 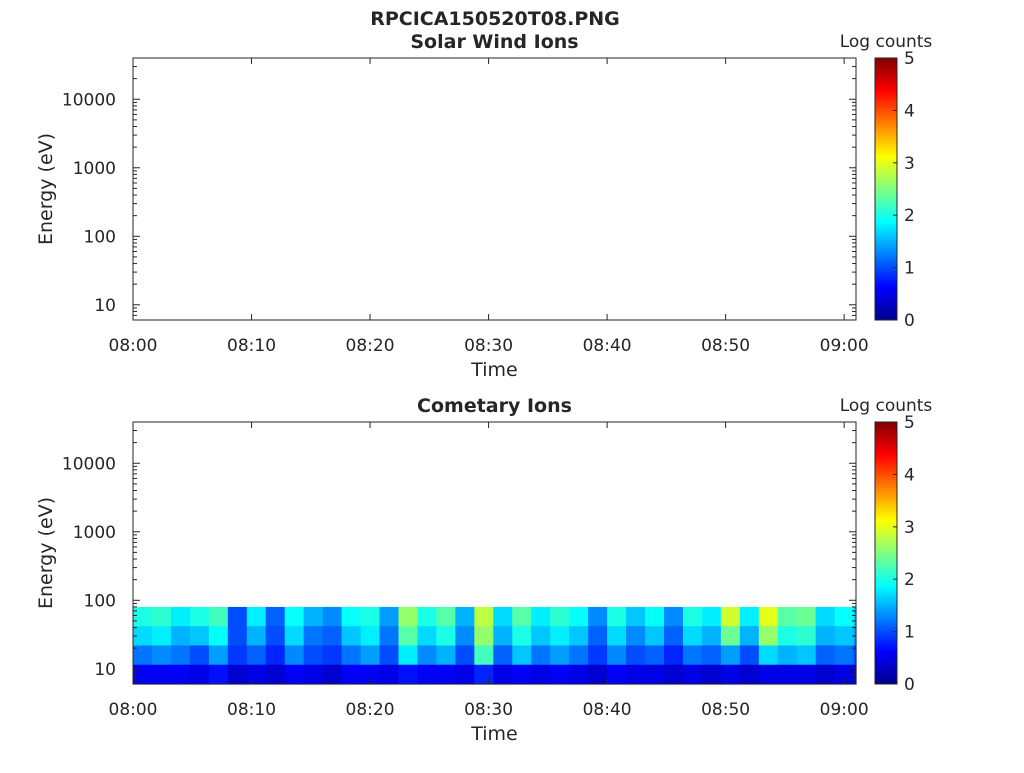 What do you see at coordinates (886, 42) in the screenshot?
I see `colorbar-label: Log counts` at bounding box center [886, 42].